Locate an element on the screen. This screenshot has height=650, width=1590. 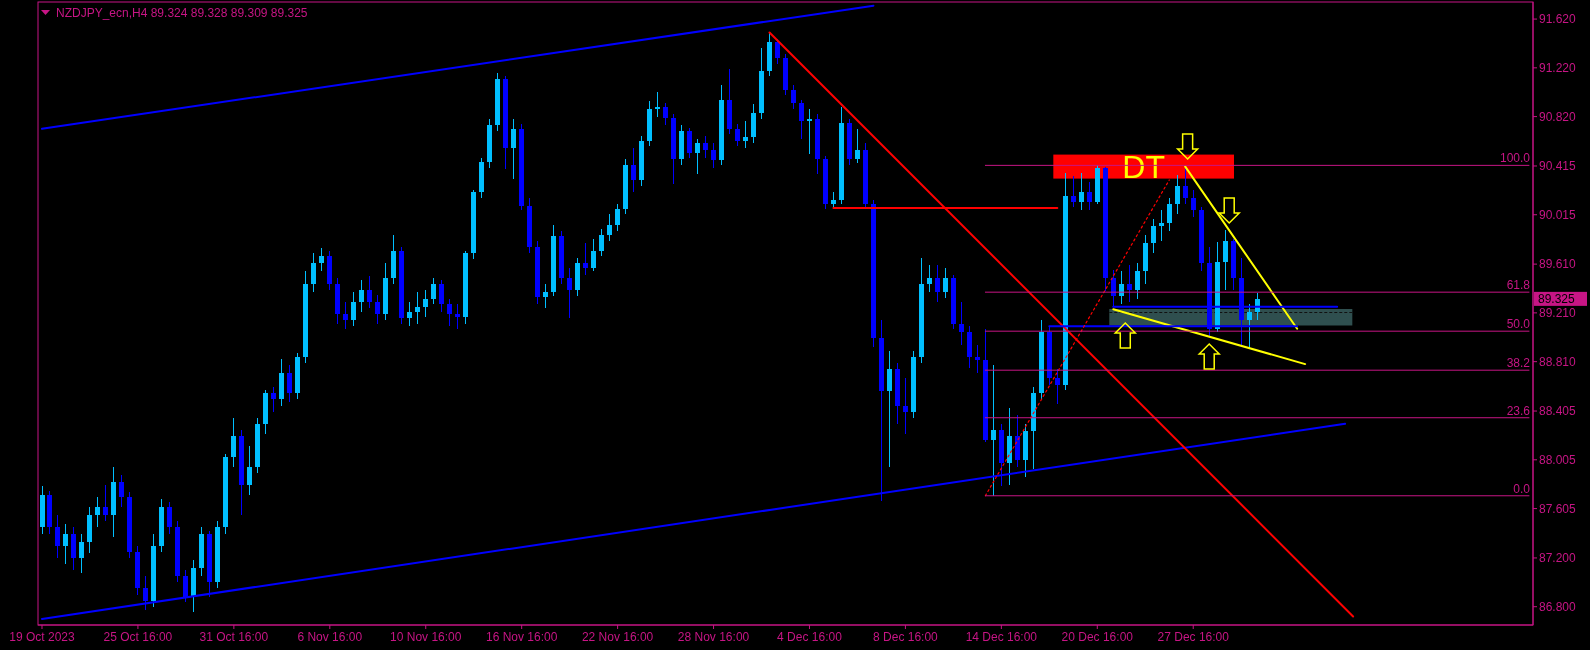
x-tick-label: 10 Nov 16:00 is located at coordinates (426, 637).